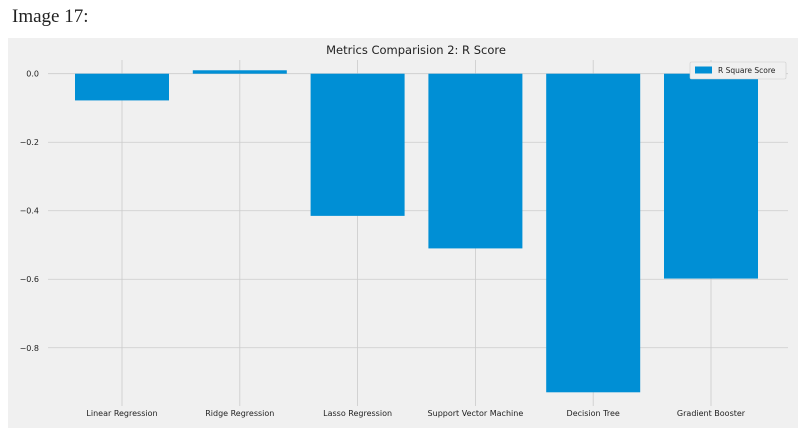 The height and width of the screenshot is (441, 811). I want to click on y-tick-labels: 0.0 −0.2 −0.4 −0.6 −0.8, so click(29, 211).